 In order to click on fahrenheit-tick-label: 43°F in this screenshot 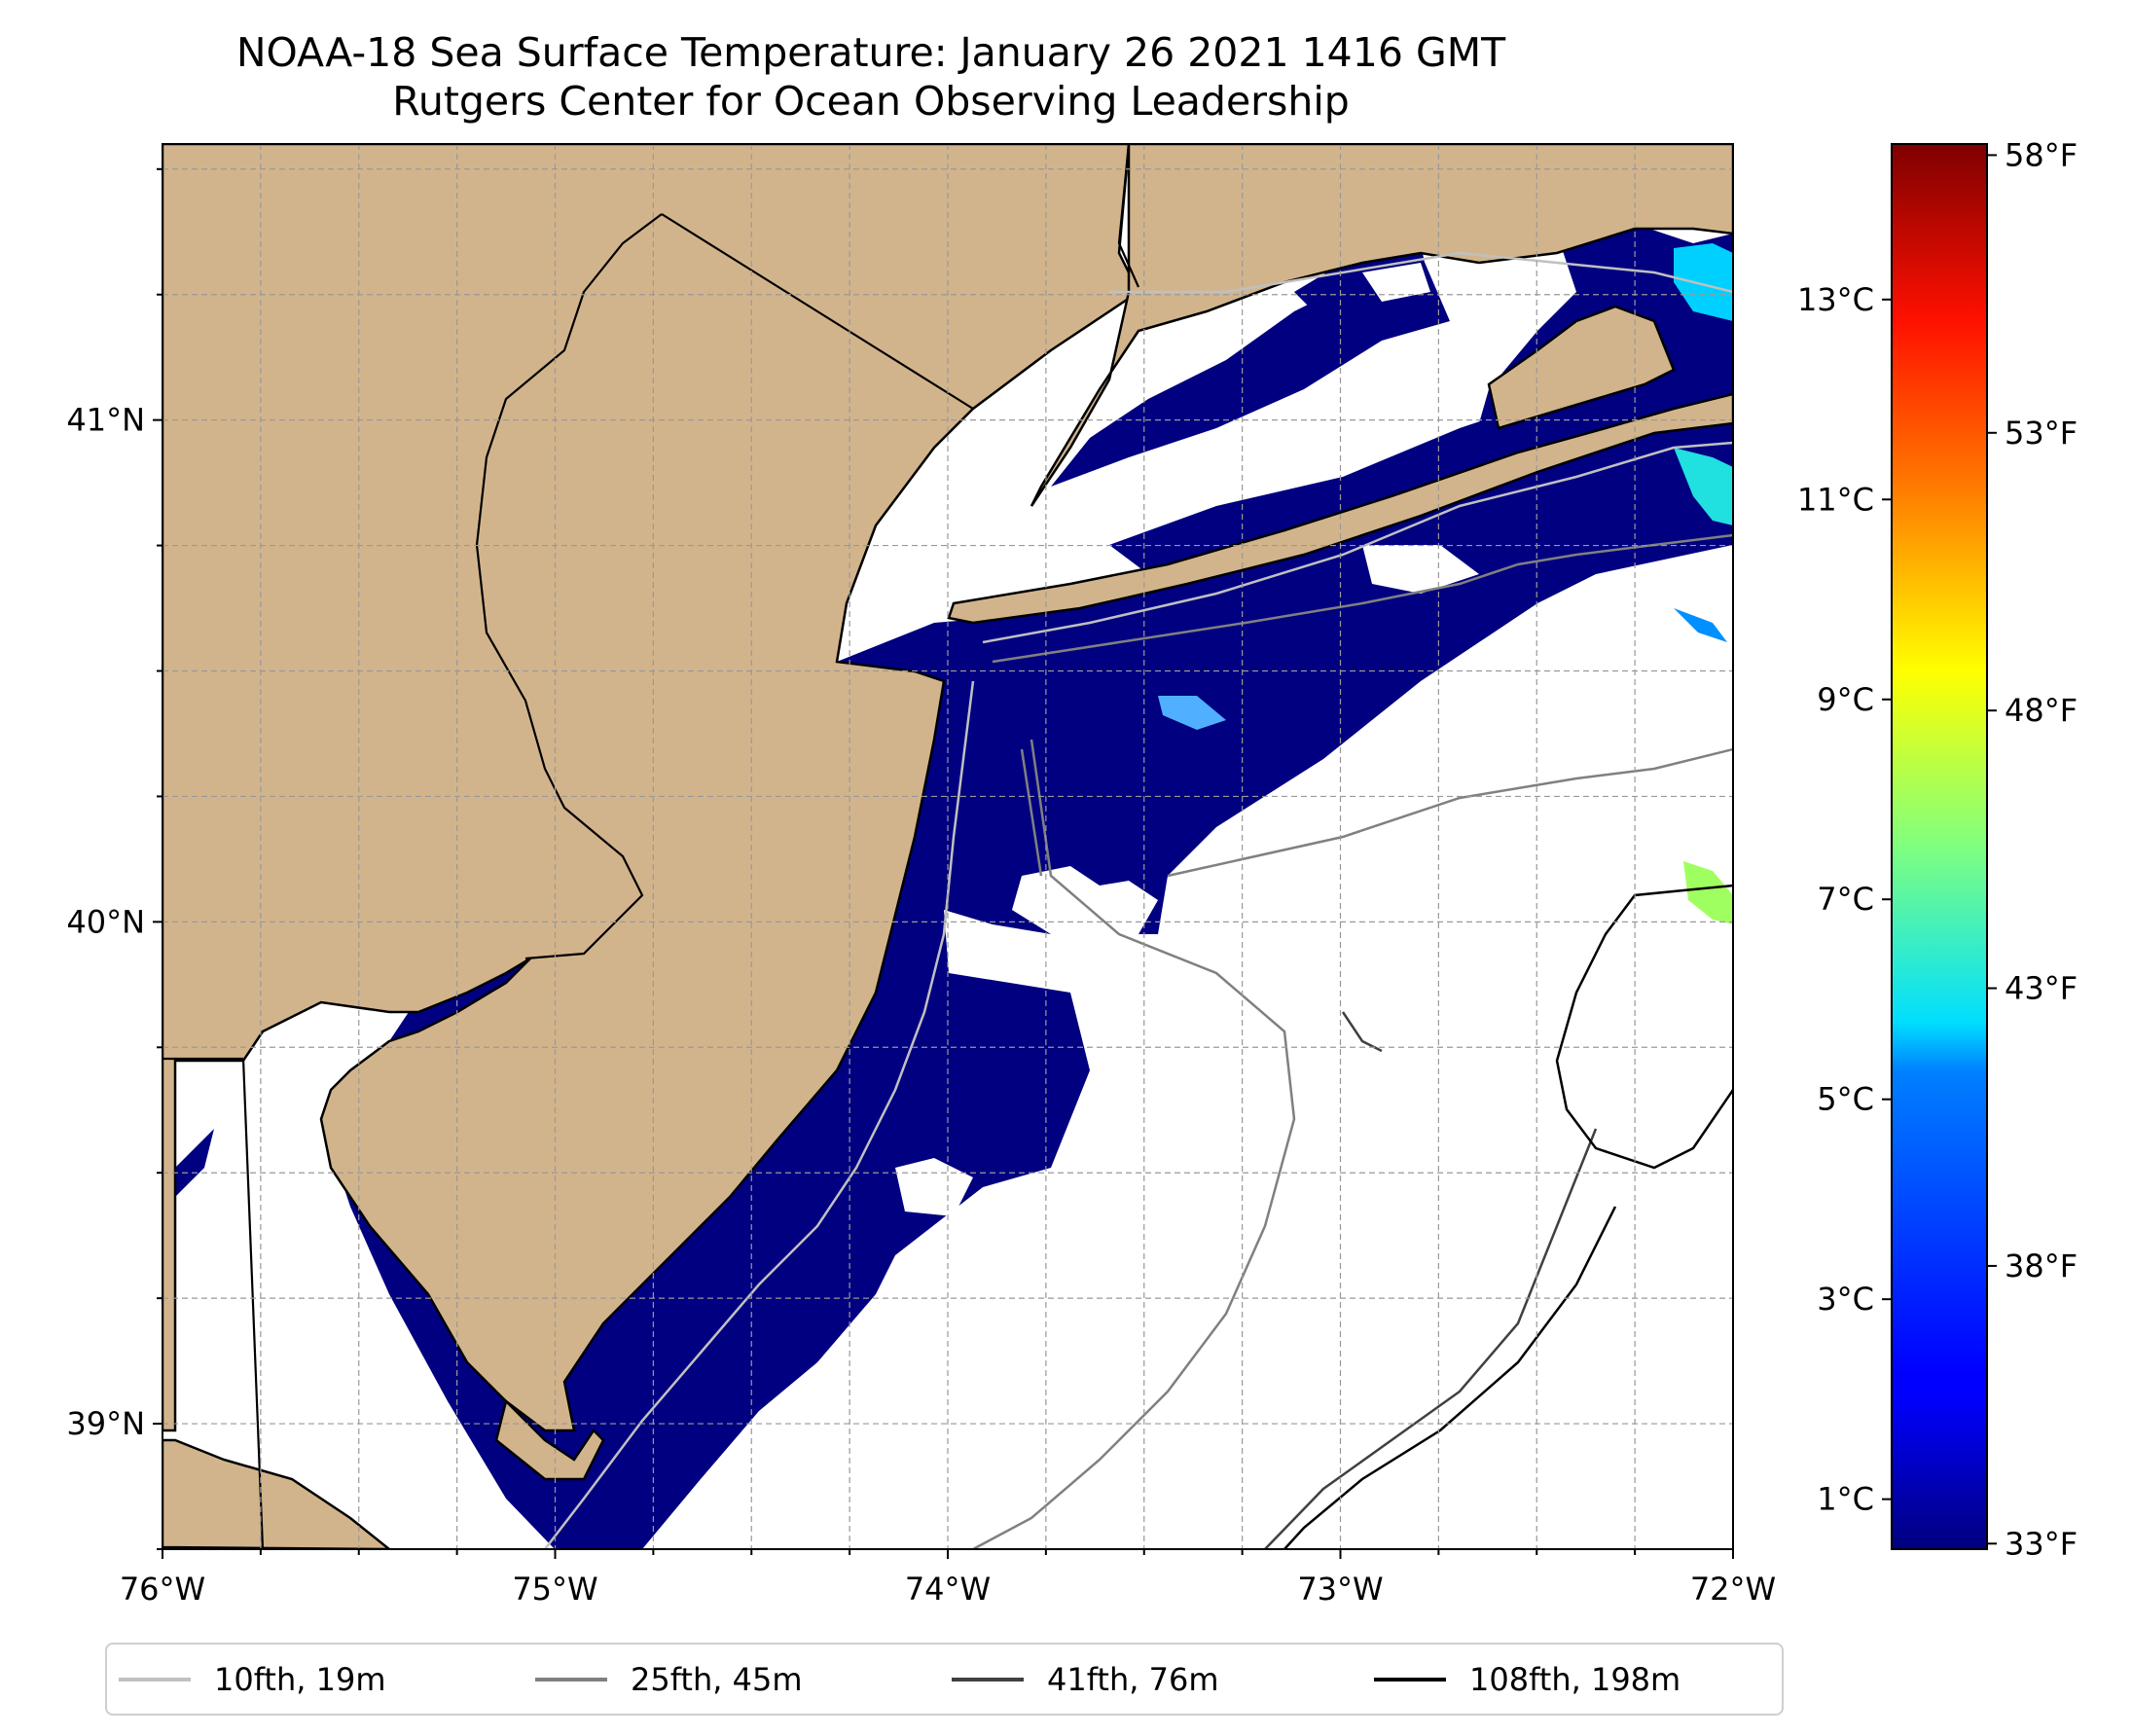, I will do `click(2041, 989)`.